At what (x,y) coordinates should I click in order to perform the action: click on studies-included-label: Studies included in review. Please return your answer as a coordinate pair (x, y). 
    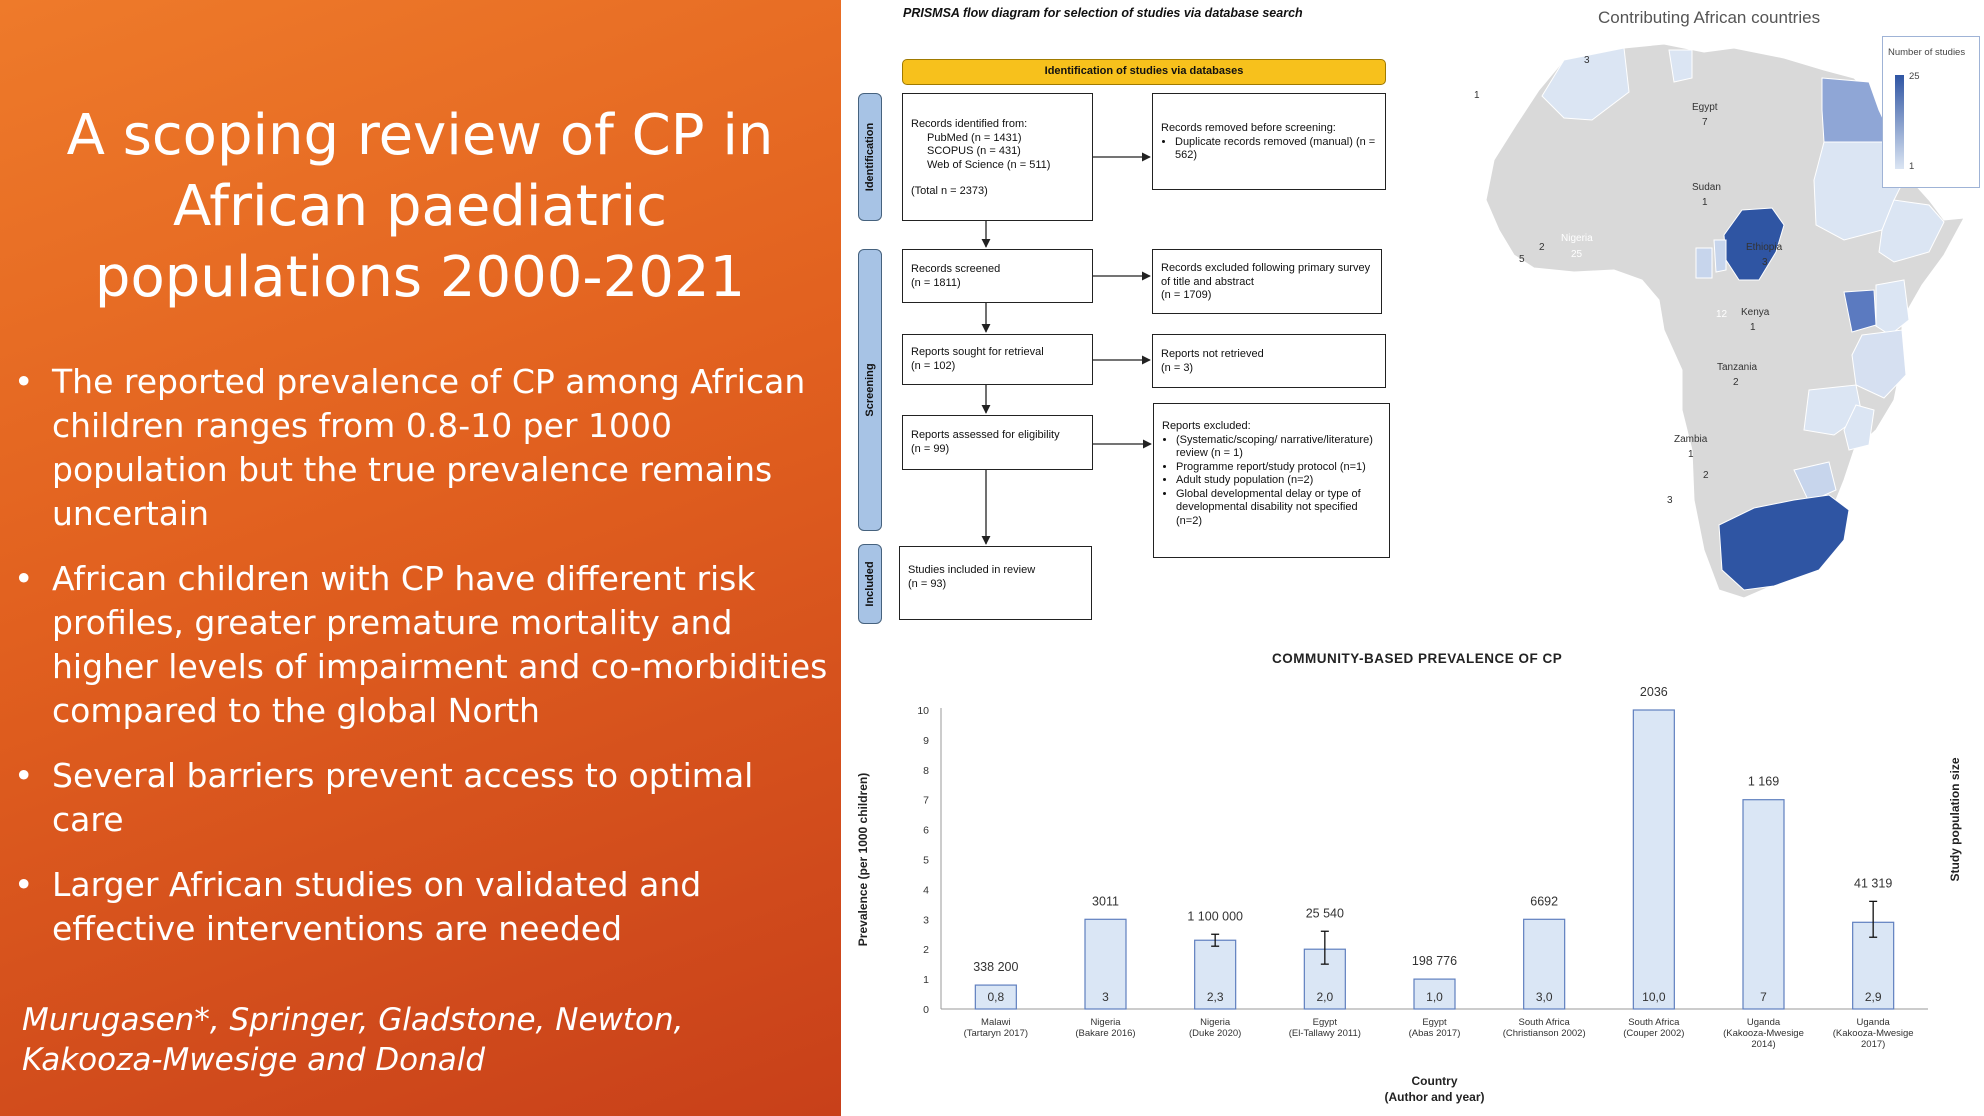
    Looking at the image, I should click on (972, 570).